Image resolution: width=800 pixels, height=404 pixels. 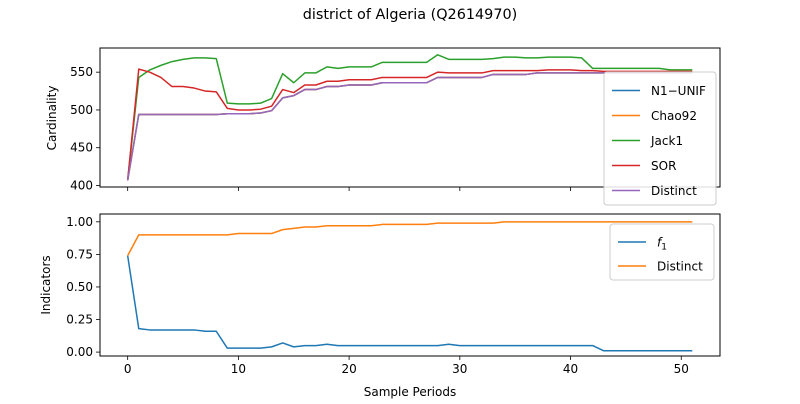 I want to click on y-tick-label: 0.00, so click(x=79, y=352).